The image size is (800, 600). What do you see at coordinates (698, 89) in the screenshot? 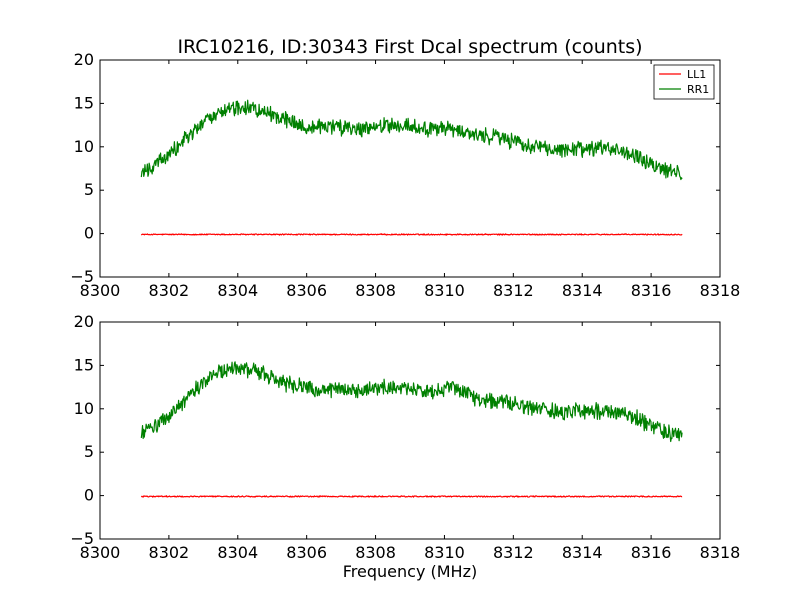
I see `legend-label-rr1: RR1` at bounding box center [698, 89].